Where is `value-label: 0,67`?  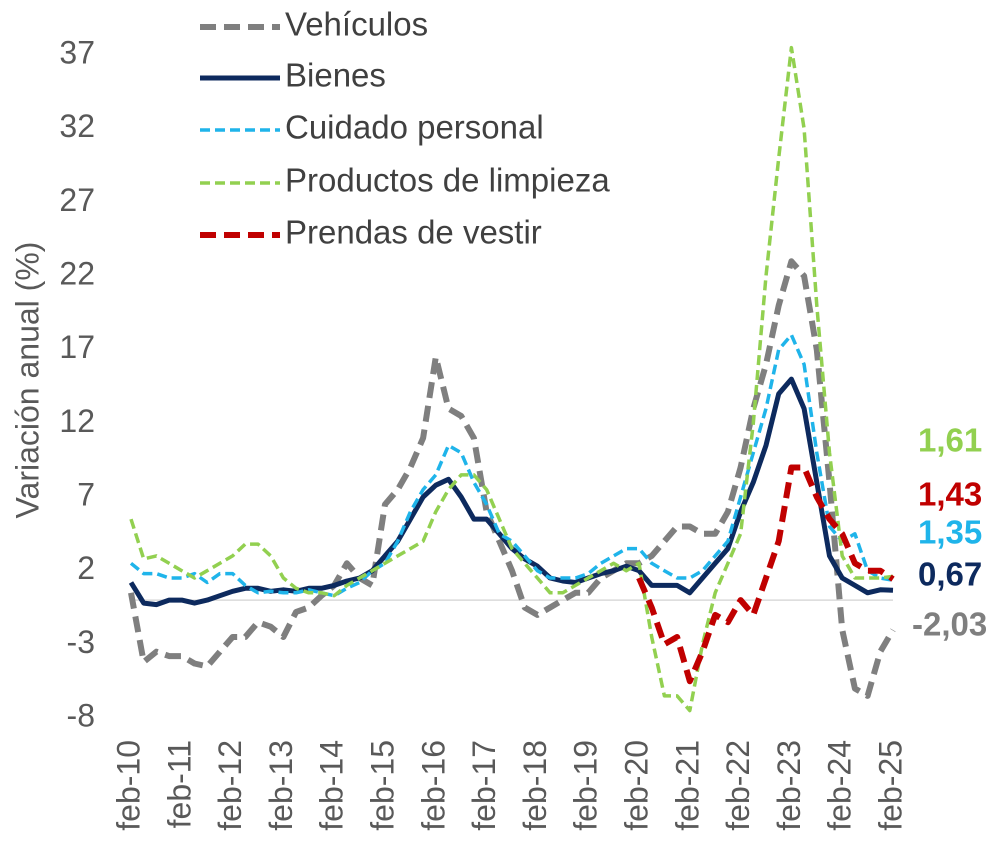 value-label: 0,67 is located at coordinates (950, 574).